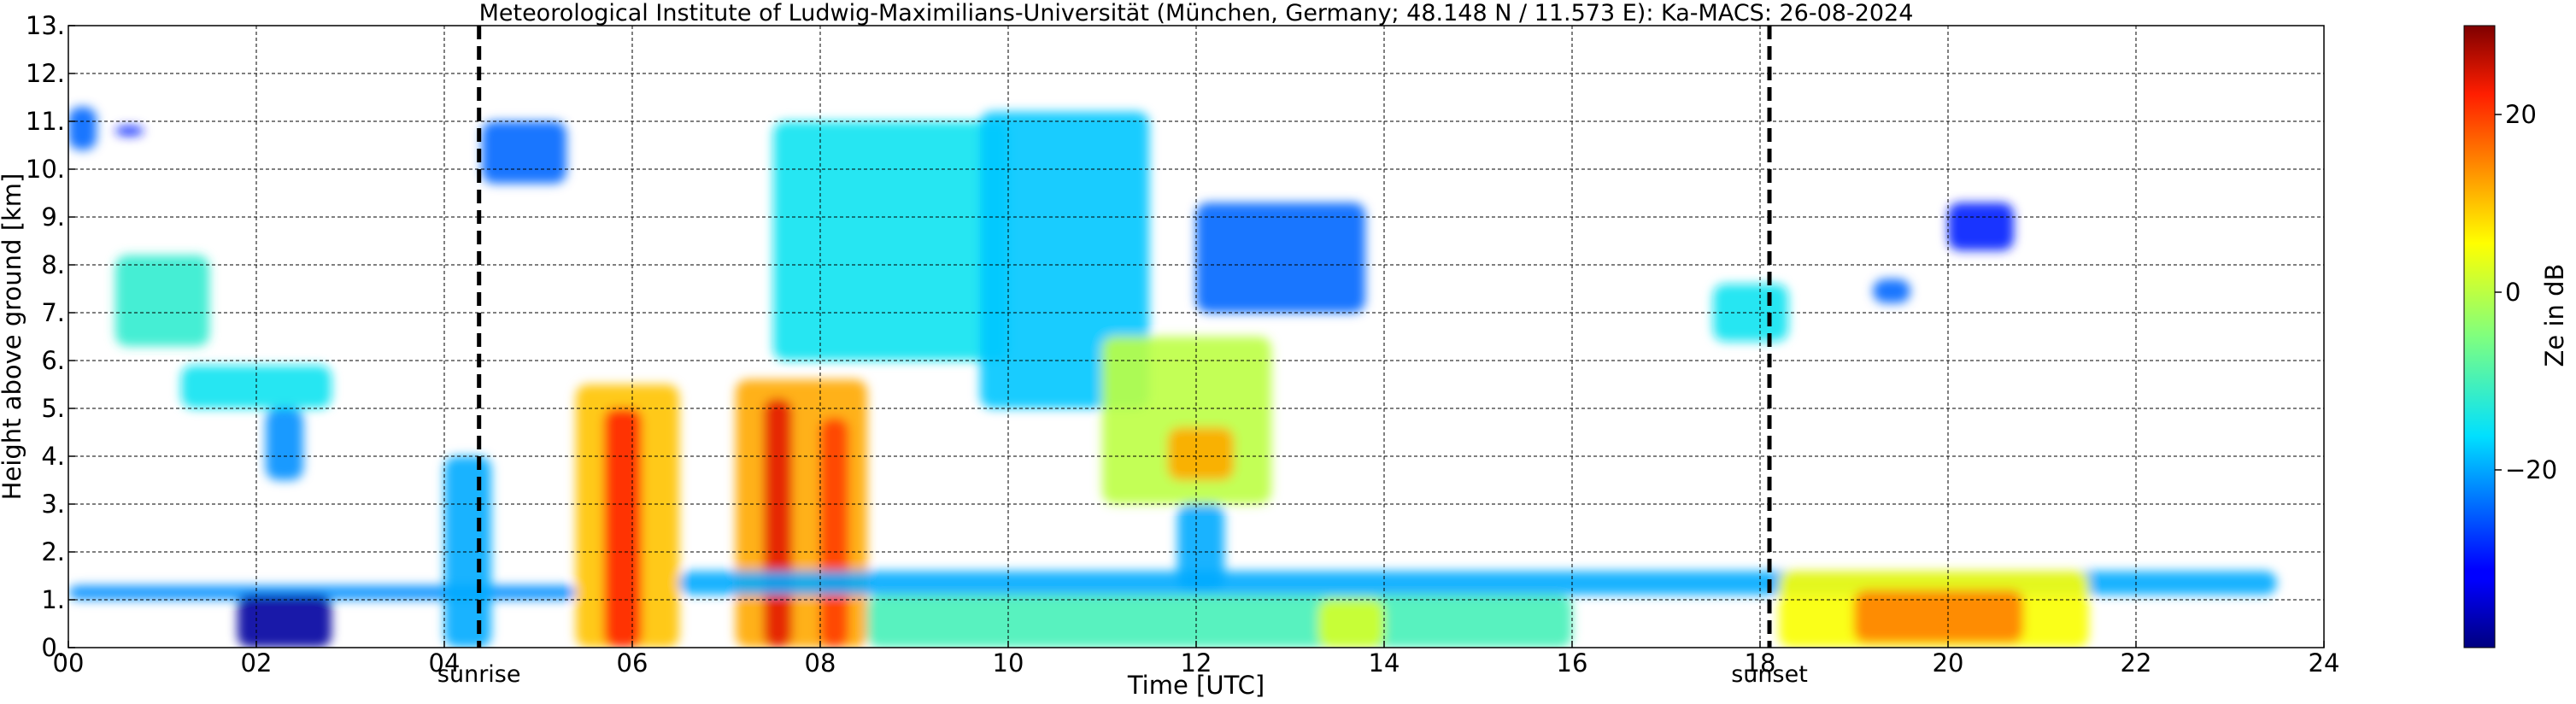 The image size is (2576, 704). What do you see at coordinates (53, 264) in the screenshot?
I see `y-tick-label: 8.` at bounding box center [53, 264].